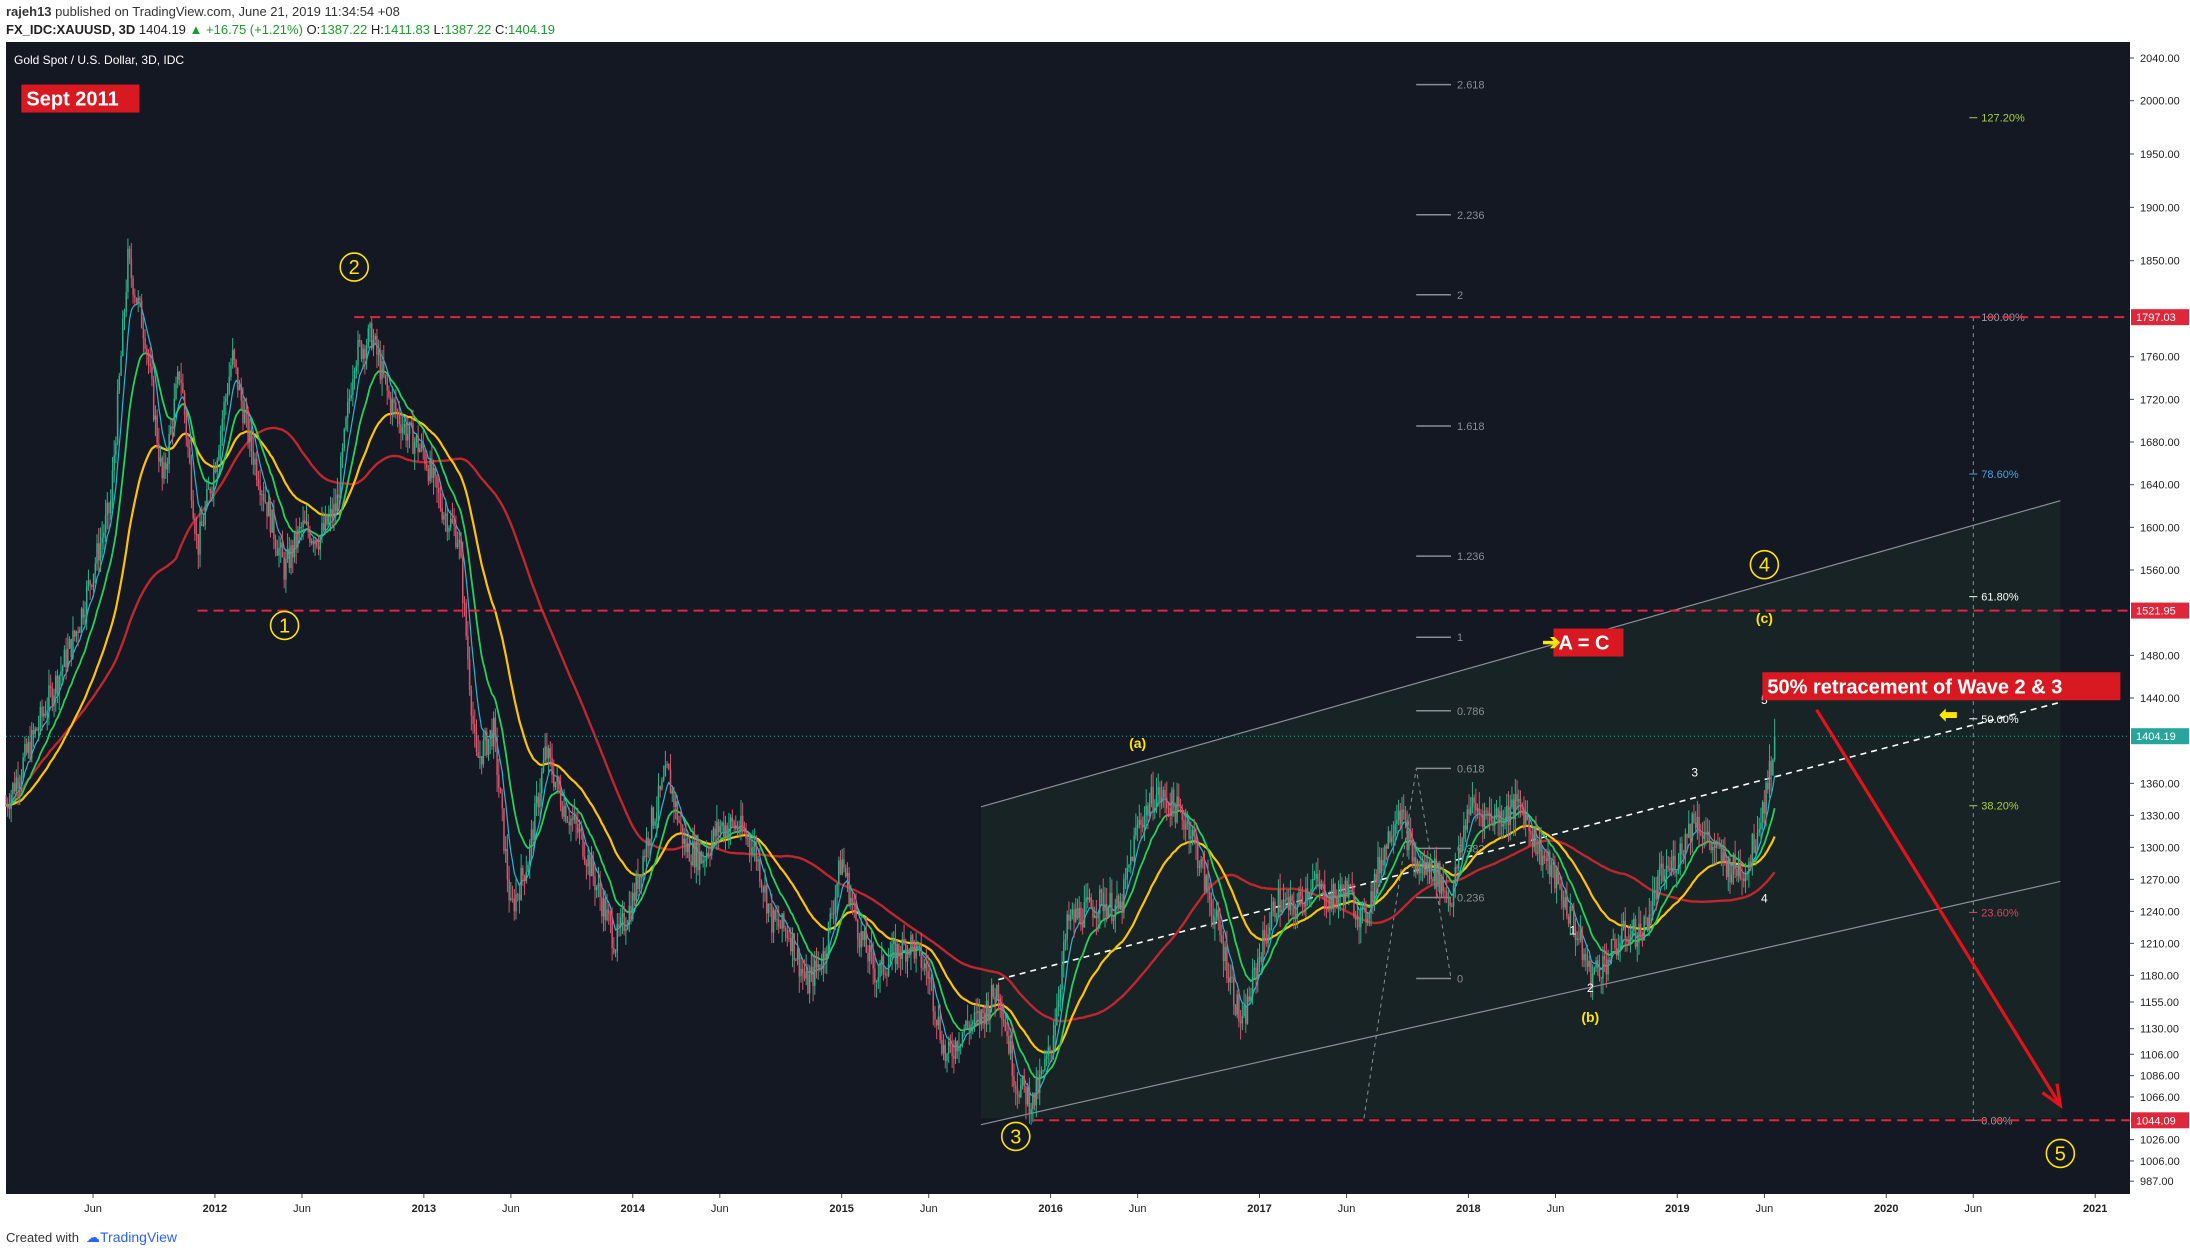 Image resolution: width=2190 pixels, height=1258 pixels. What do you see at coordinates (1468, 1209) in the screenshot?
I see `time-tick-label: 2018` at bounding box center [1468, 1209].